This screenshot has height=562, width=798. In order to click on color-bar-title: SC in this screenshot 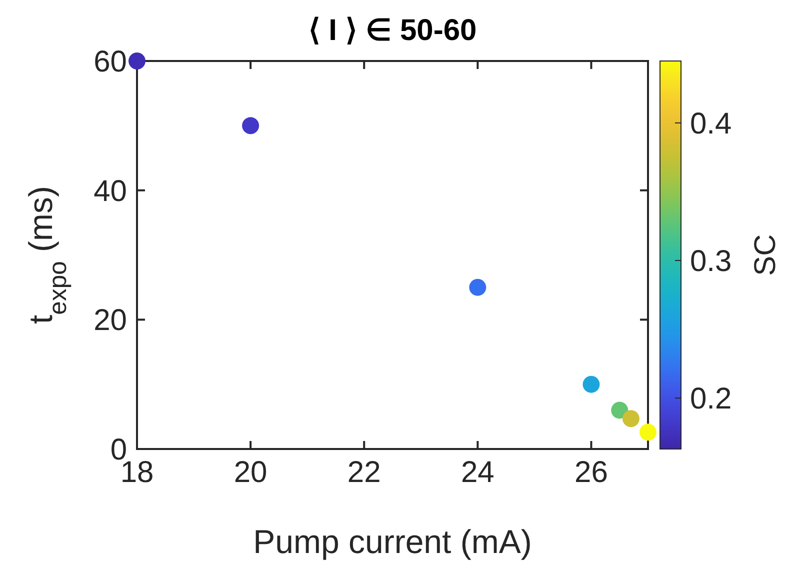, I will do `click(765, 255)`.